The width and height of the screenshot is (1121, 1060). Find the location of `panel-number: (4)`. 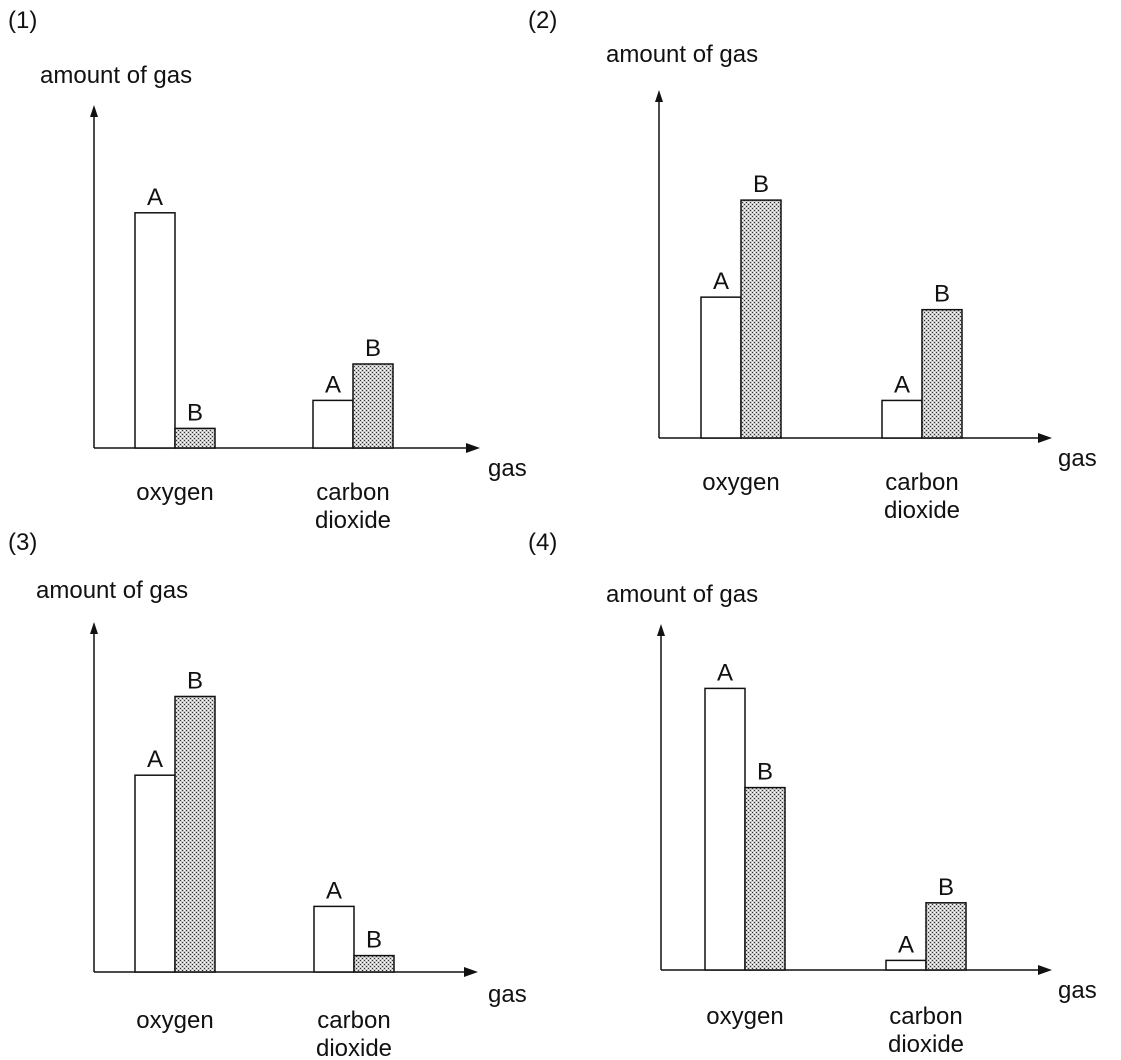

panel-number: (4) is located at coordinates (542, 542).